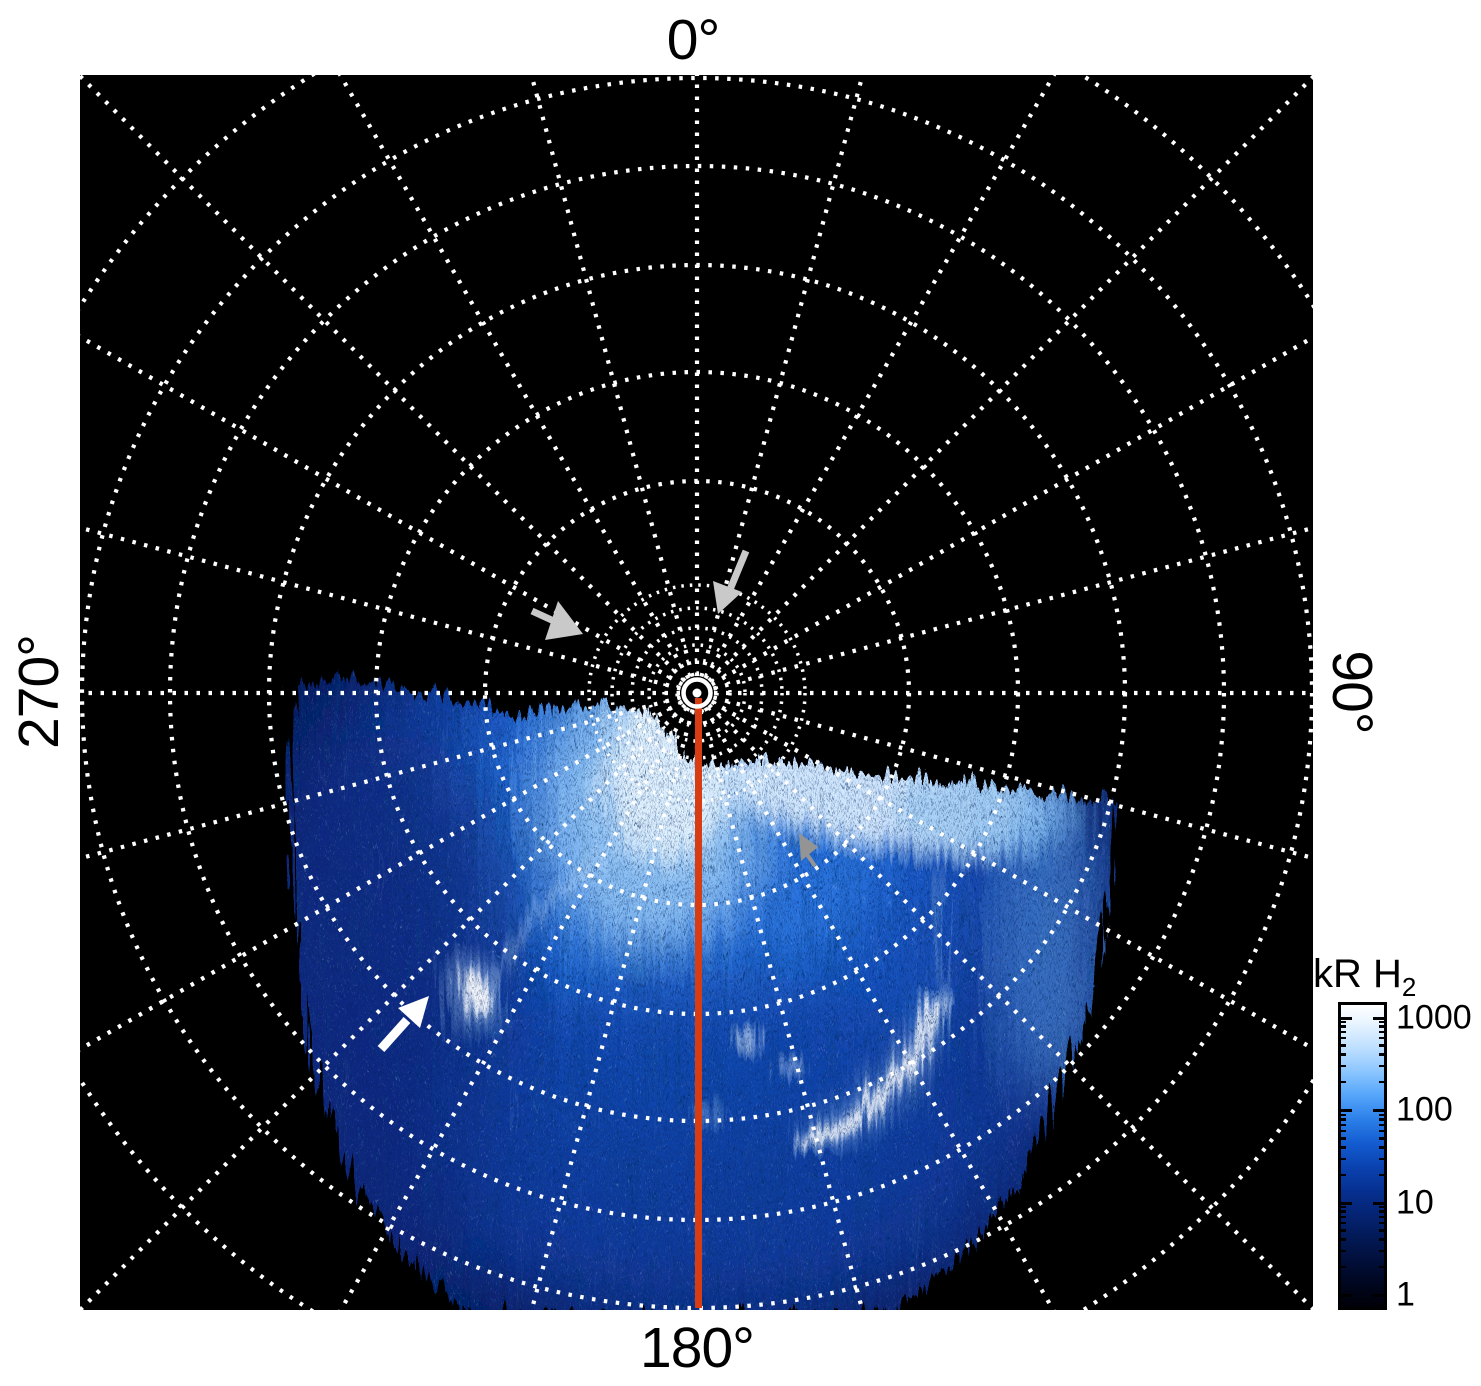 The height and width of the screenshot is (1386, 1481). I want to click on colorbar-tick-1: 1, so click(1405, 1294).